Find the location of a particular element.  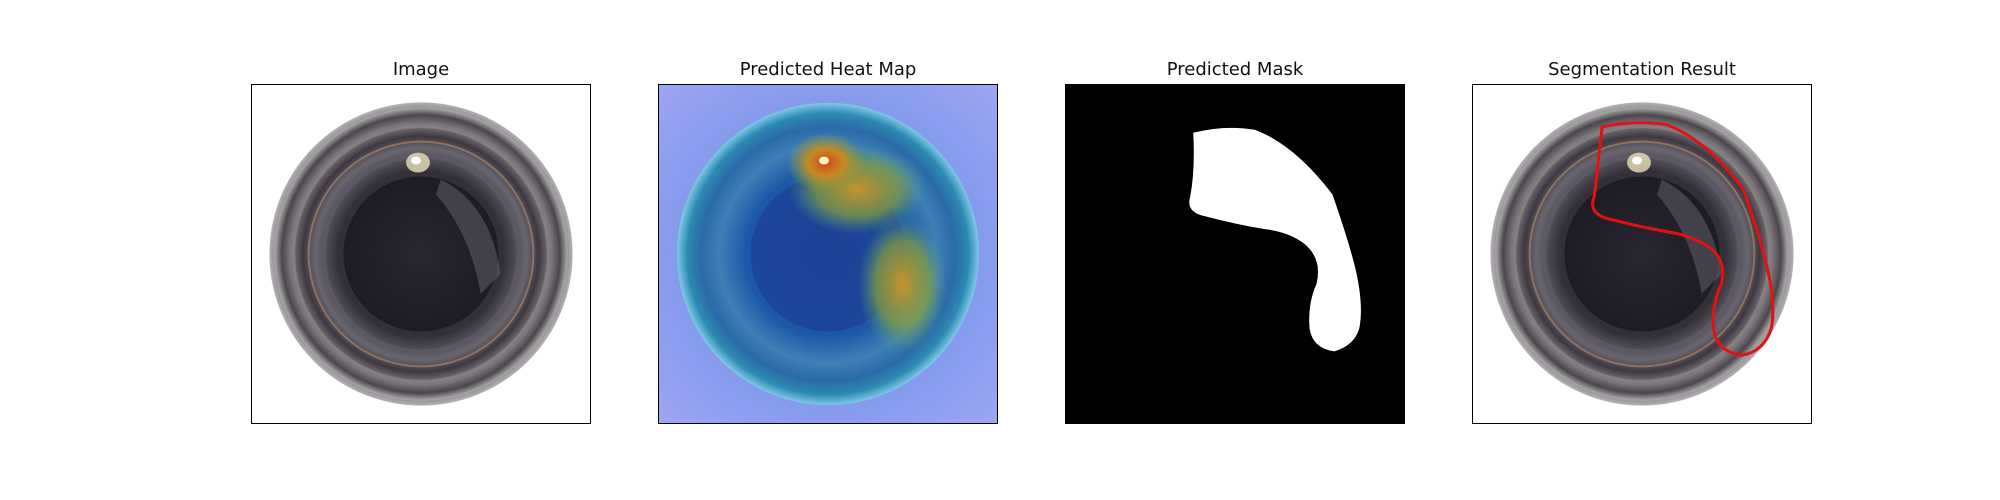

bottle-image is located at coordinates (421, 254).